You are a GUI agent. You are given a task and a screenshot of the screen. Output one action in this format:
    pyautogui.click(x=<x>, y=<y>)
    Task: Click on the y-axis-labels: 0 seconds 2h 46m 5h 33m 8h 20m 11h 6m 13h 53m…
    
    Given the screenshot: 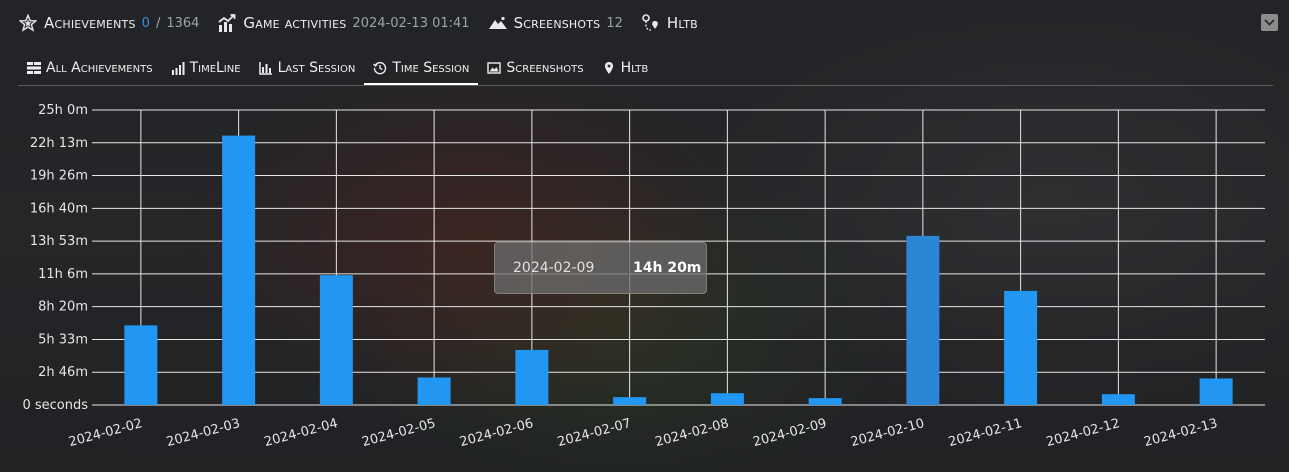 What is the action you would take?
    pyautogui.click(x=55, y=258)
    